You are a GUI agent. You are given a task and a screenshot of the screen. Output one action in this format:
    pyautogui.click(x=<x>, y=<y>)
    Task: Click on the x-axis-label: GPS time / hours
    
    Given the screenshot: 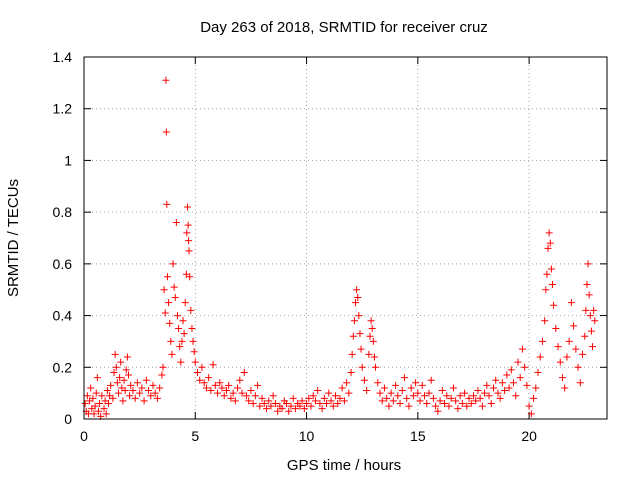 What is the action you would take?
    pyautogui.click(x=344, y=465)
    